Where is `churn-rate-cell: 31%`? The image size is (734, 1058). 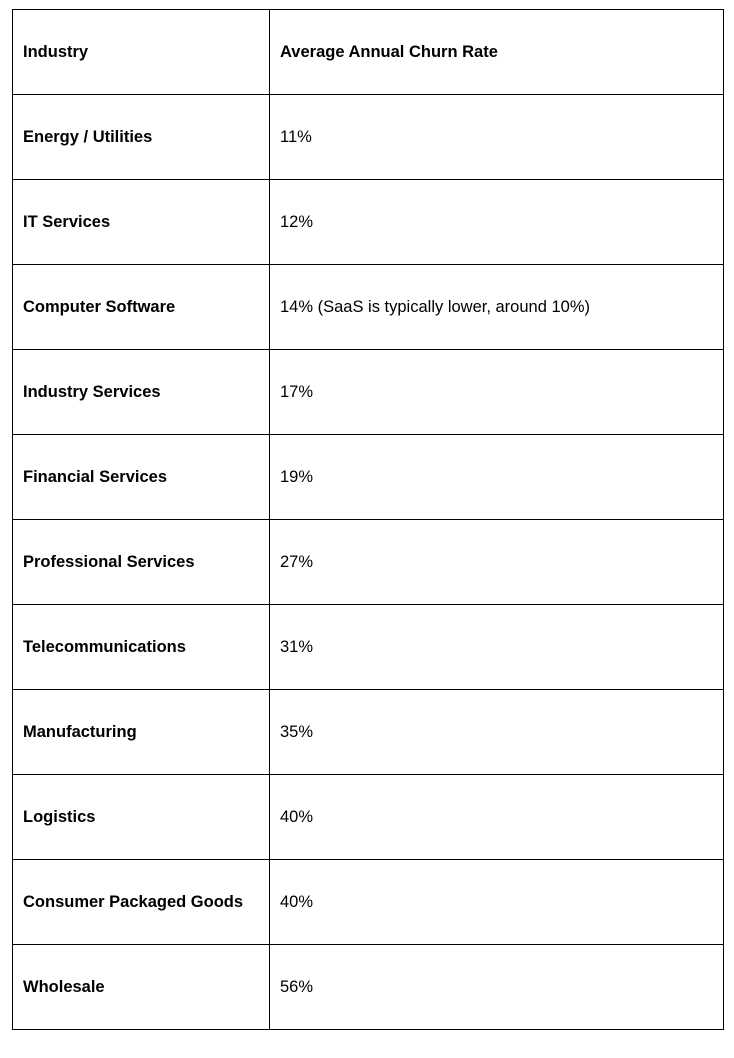
churn-rate-cell: 31% is located at coordinates (496, 647).